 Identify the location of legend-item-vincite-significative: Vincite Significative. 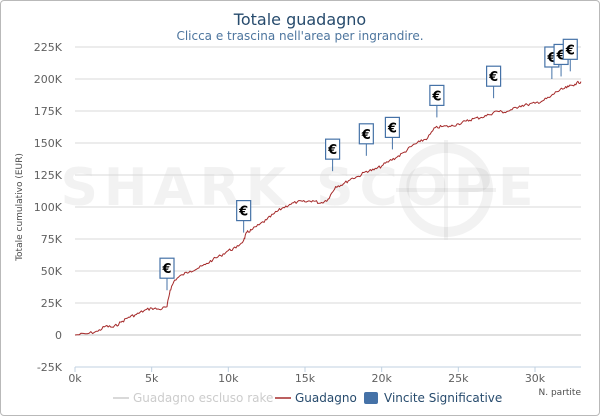
(433, 398).